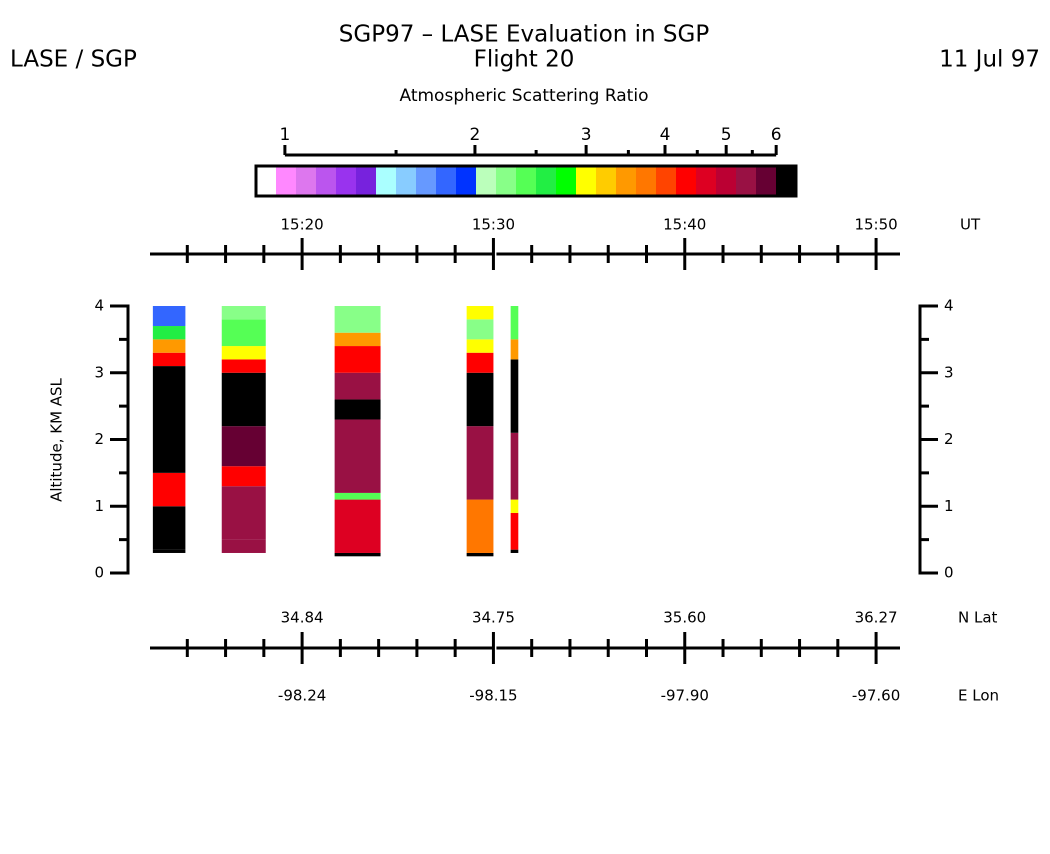 The image size is (1050, 854). What do you see at coordinates (978, 696) in the screenshot?
I see `lon-title: E Lon` at bounding box center [978, 696].